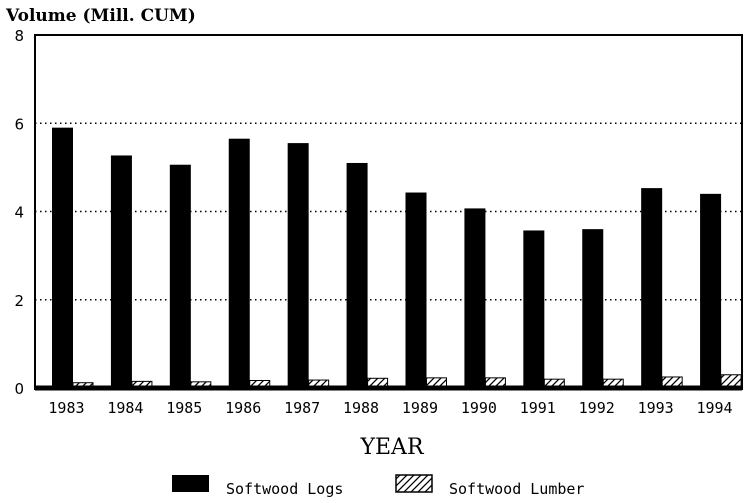 Image resolution: width=750 pixels, height=503 pixels. I want to click on y-axis-label: Volume (Mill. CUM), so click(100, 16).